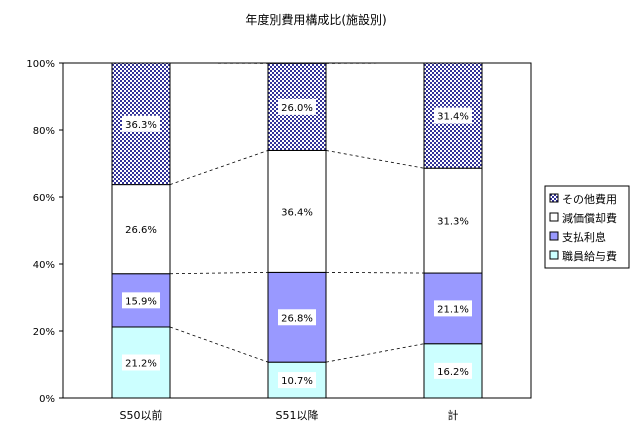 The width and height of the screenshot is (641, 446). I want to click on data-label: 21.1%, so click(453, 309).